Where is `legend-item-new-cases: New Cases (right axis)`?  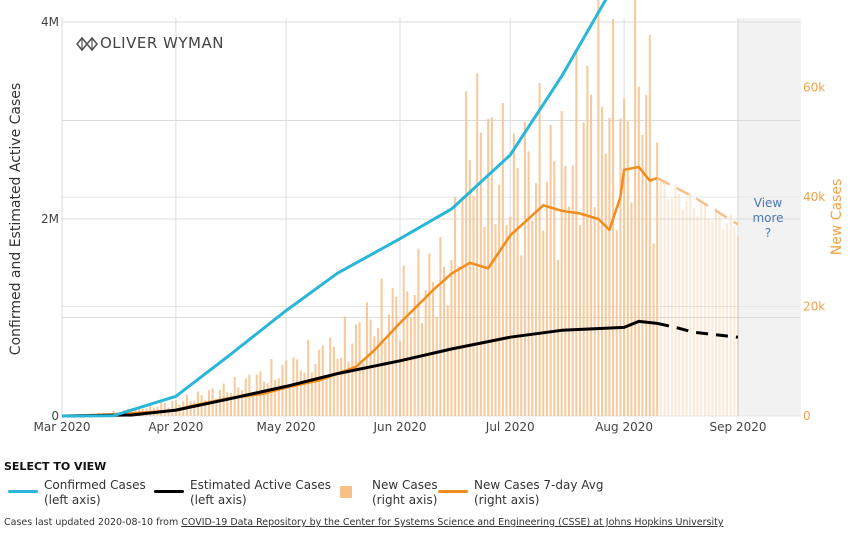
legend-item-new-cases: New Cases (right axis) is located at coordinates (391, 494).